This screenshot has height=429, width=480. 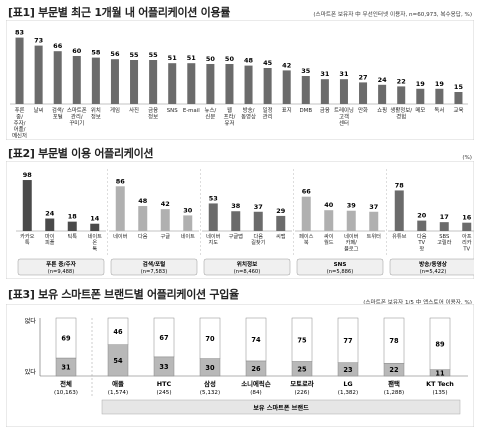 I want to click on tick-label: DMB, so click(x=306, y=111).